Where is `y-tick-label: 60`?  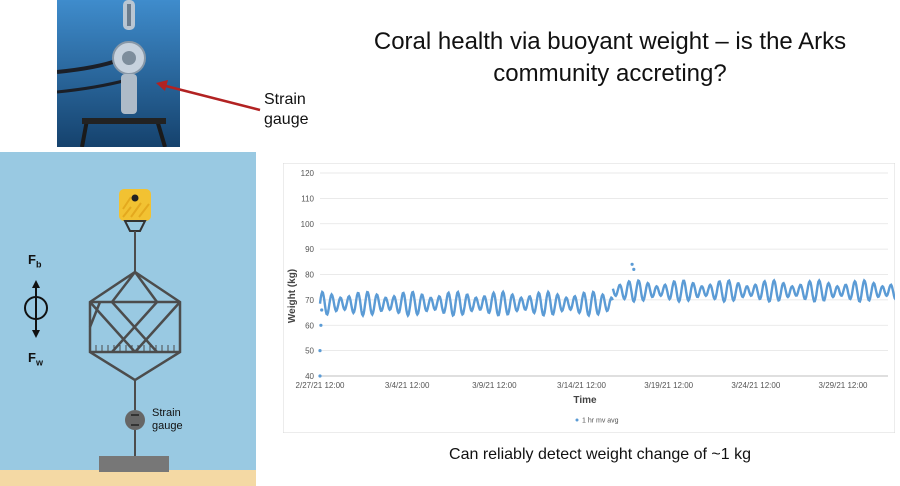 y-tick-label: 60 is located at coordinates (309, 325).